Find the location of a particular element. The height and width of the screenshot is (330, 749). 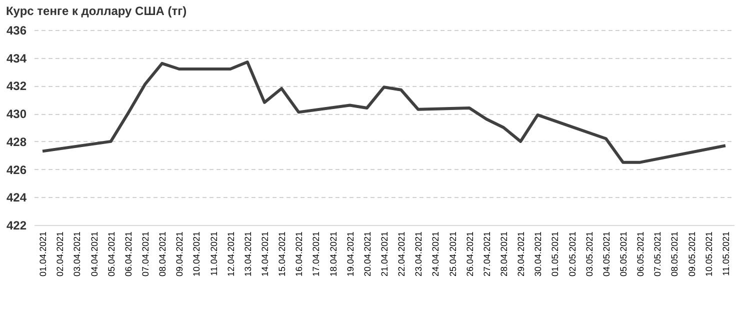

x-tick-label: 27.04.2021 is located at coordinates (487, 254).